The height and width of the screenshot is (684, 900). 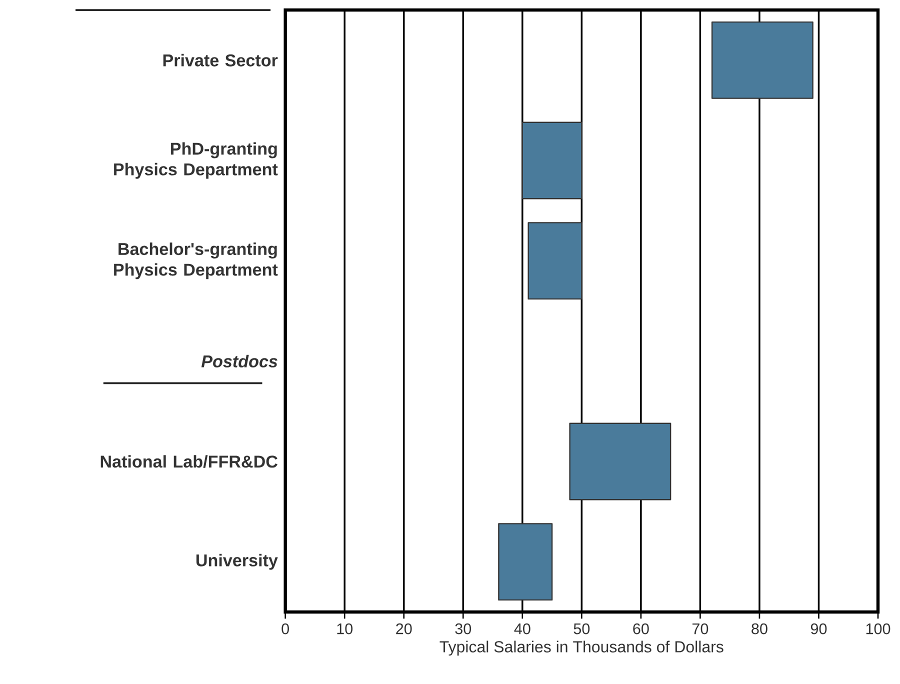 I want to click on y-tick-label: Private Sector, so click(x=220, y=60).